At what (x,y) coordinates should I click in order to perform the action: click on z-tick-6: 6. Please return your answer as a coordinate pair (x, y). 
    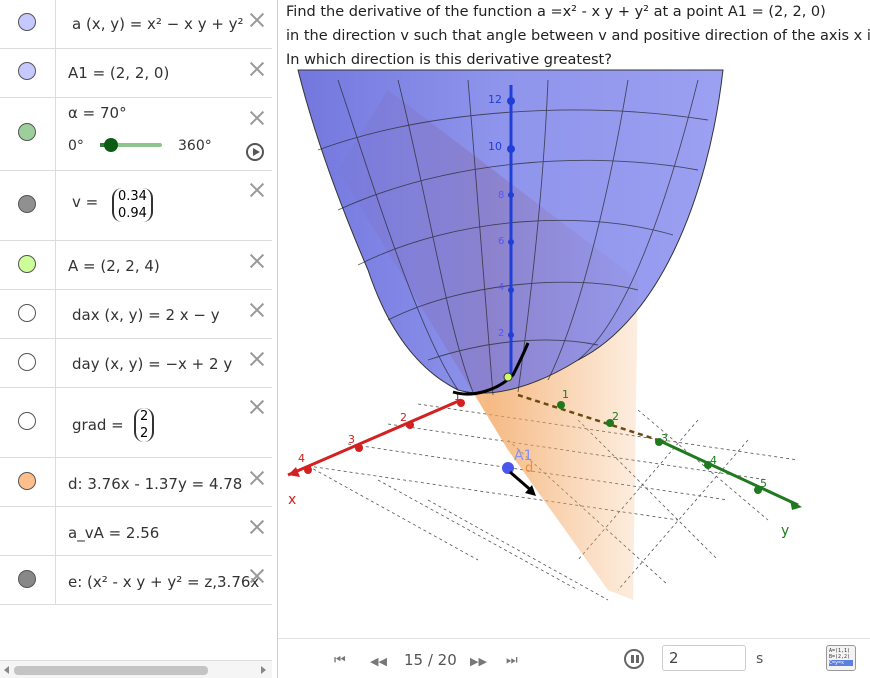
    Looking at the image, I should click on (501, 241).